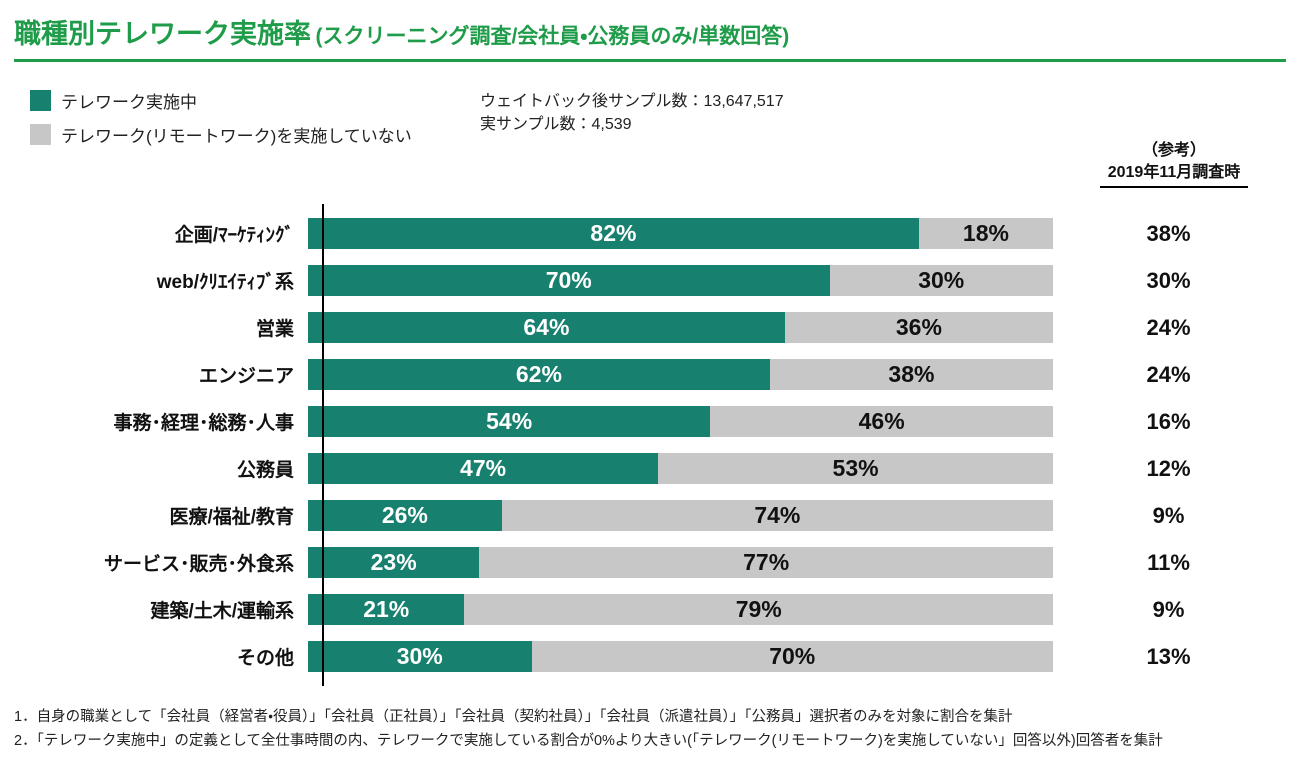 This screenshot has width=1300, height=770. I want to click on bar-segment-implementing: 21%, so click(386, 609).